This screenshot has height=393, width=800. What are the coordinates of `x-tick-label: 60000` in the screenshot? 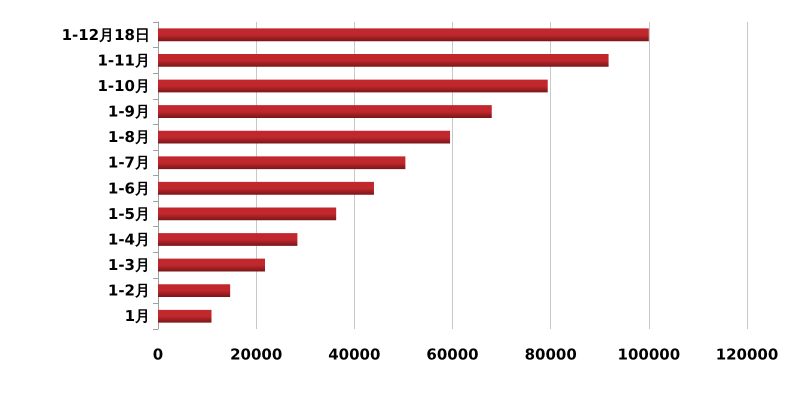 It's located at (452, 355).